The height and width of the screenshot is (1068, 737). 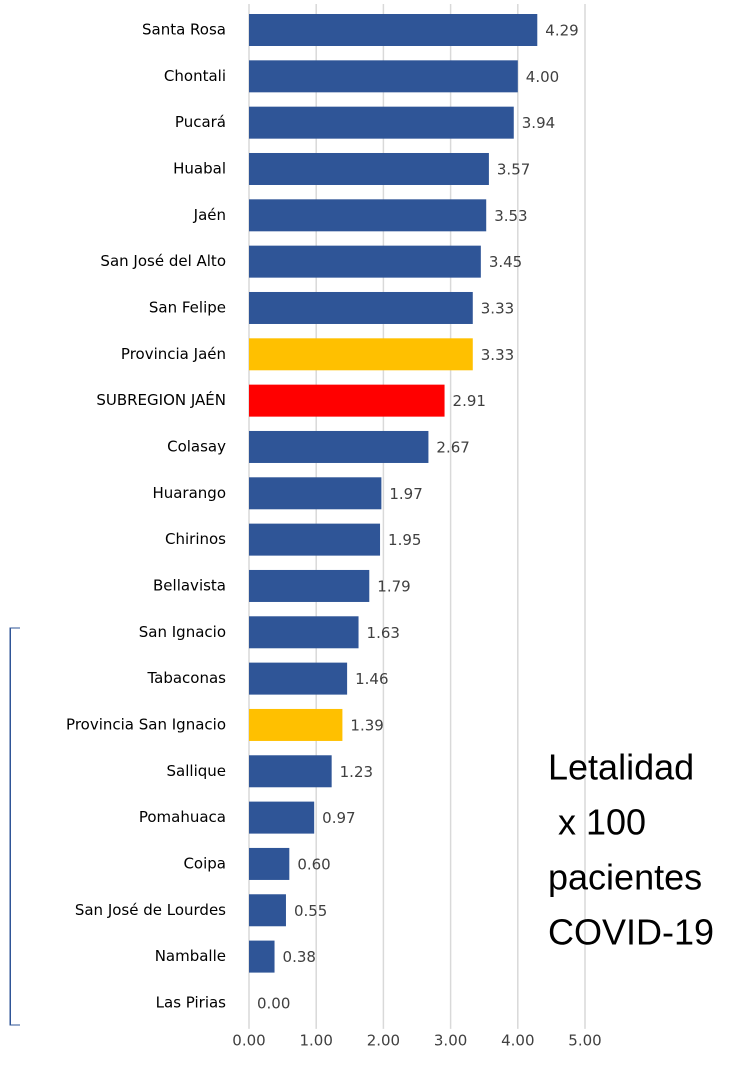 What do you see at coordinates (597, 822) in the screenshot?
I see `annotation: x 100` at bounding box center [597, 822].